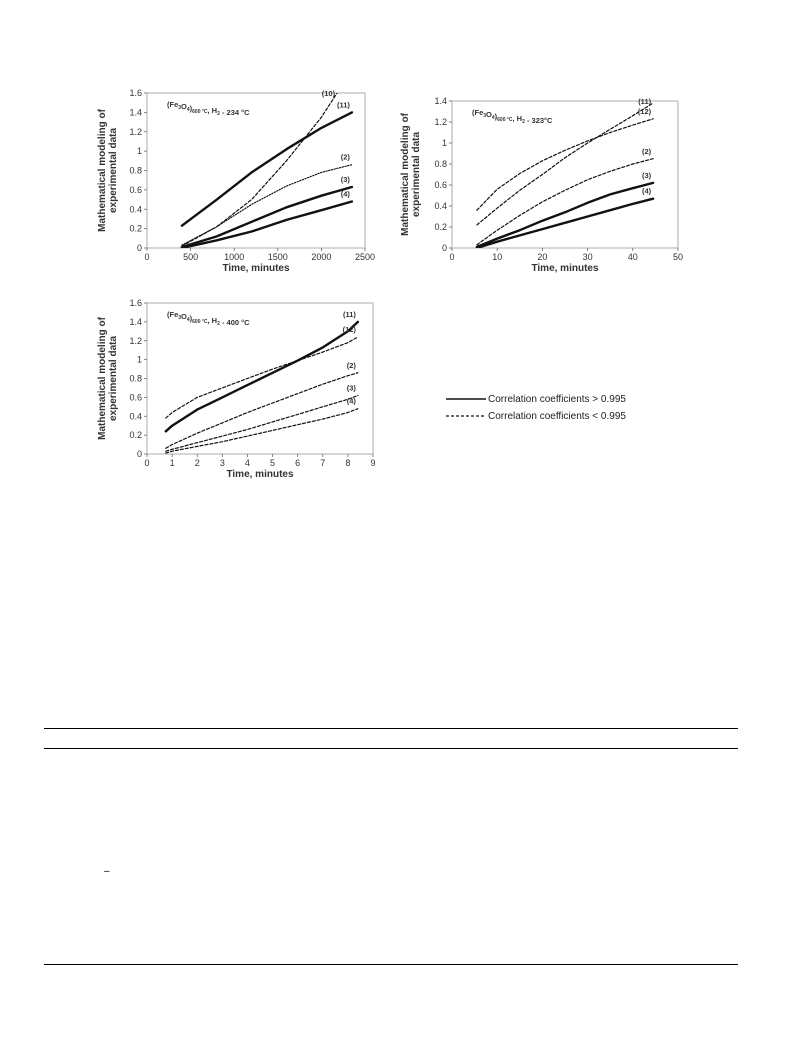  Describe the element at coordinates (321, 257) in the screenshot. I see `x-tick-label: 2000` at that location.